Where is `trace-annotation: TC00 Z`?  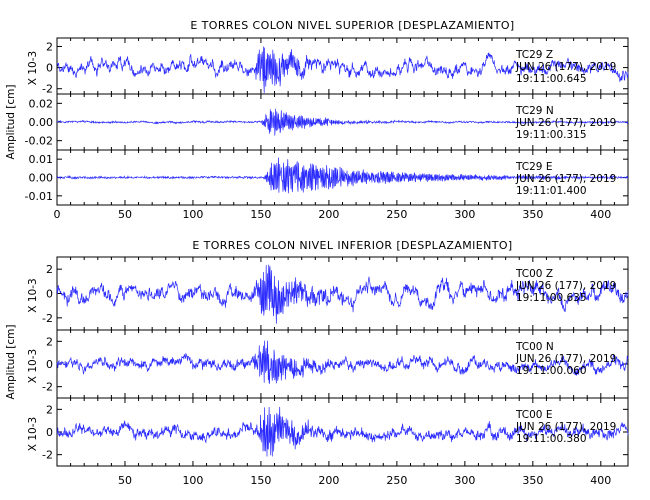 trace-annotation: TC00 Z is located at coordinates (534, 274).